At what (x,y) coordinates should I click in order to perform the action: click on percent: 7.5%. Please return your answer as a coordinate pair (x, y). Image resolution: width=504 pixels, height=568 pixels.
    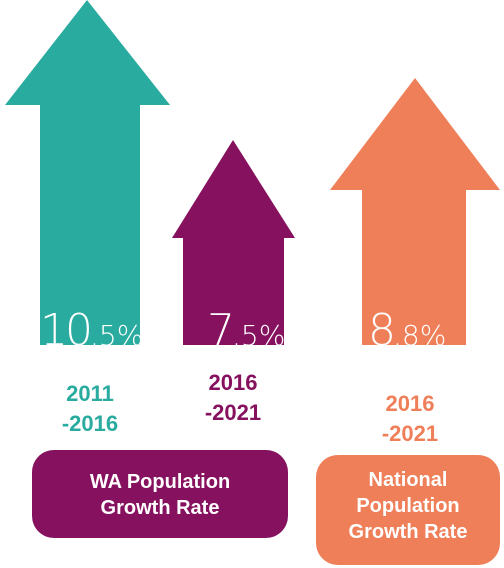
    Looking at the image, I should click on (246, 330).